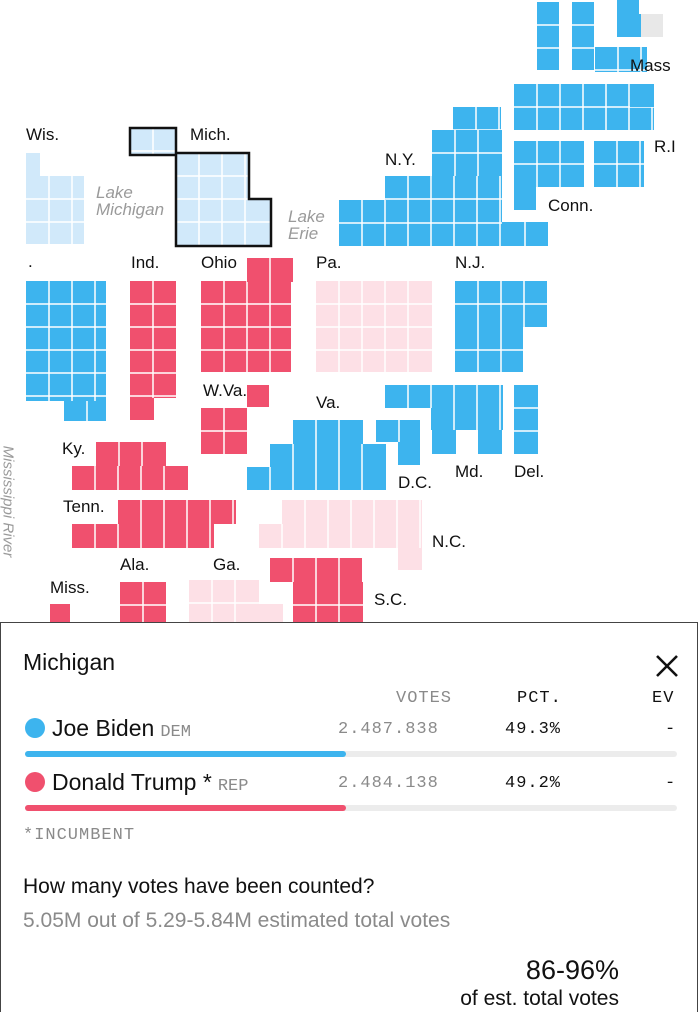 The height and width of the screenshot is (1012, 700). I want to click on state-tiles-sc, so click(316, 570).